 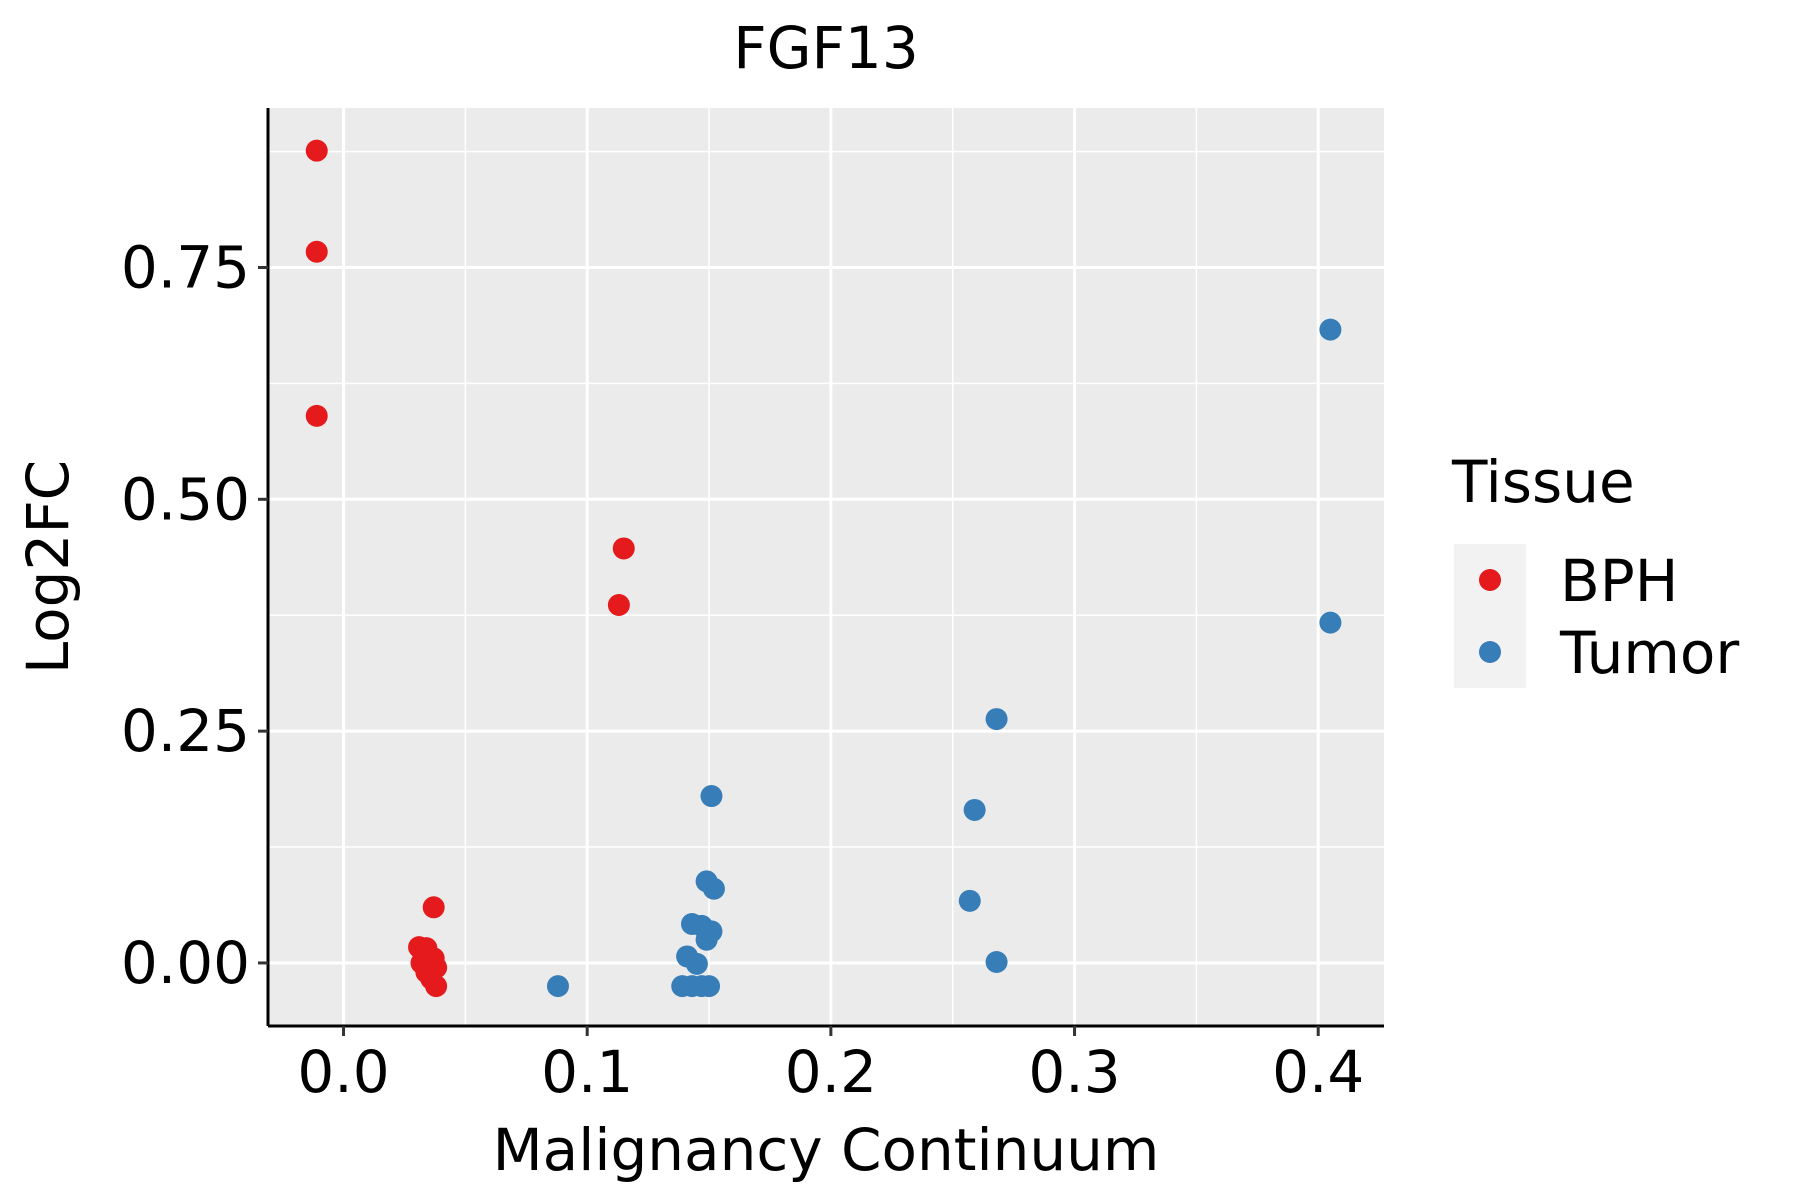 What do you see at coordinates (185, 499) in the screenshot?
I see `y-tick-label: 0.50` at bounding box center [185, 499].